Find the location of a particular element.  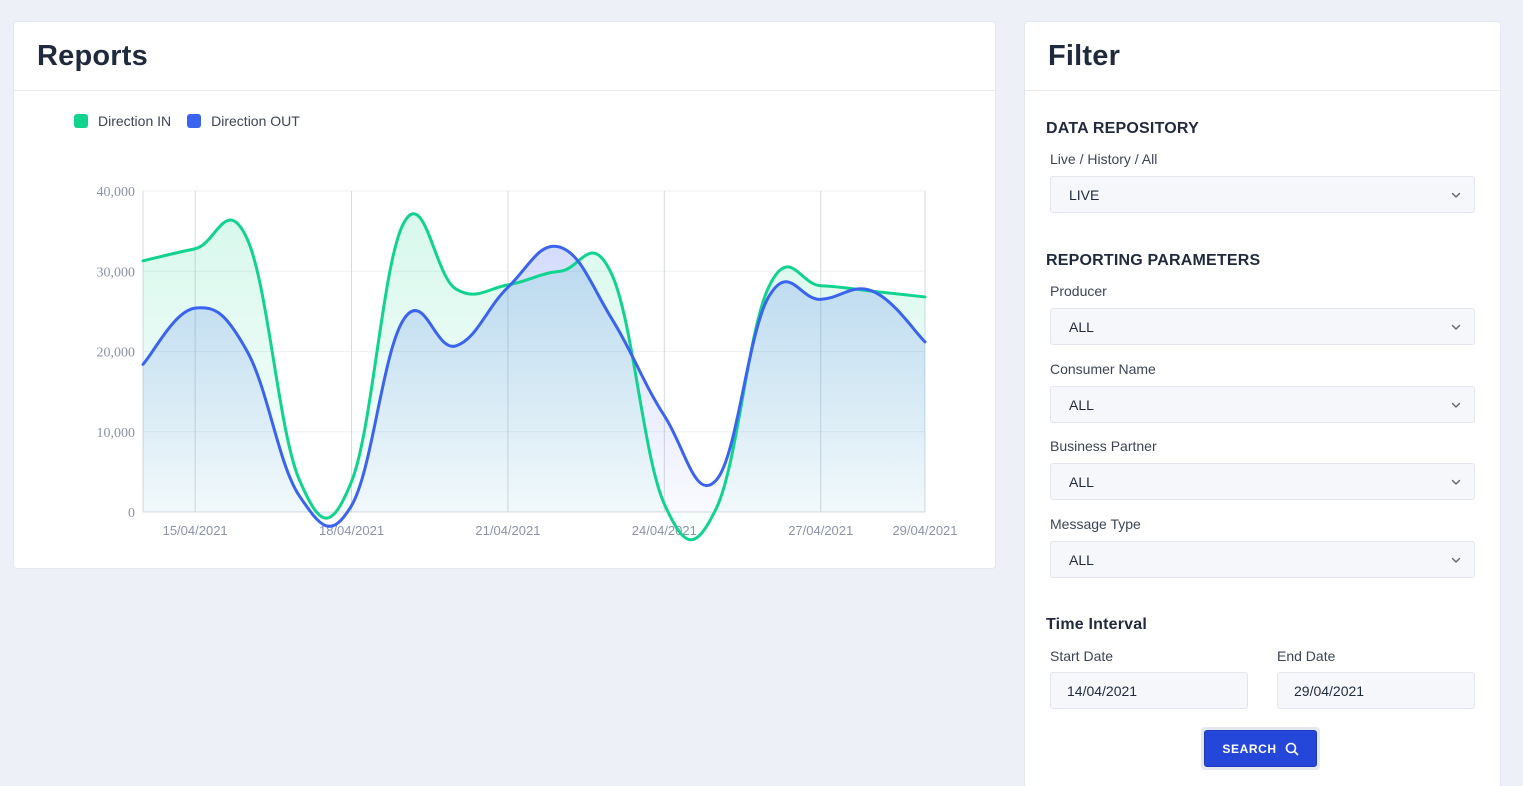

business-partner-select: ALL is located at coordinates (1262, 481).